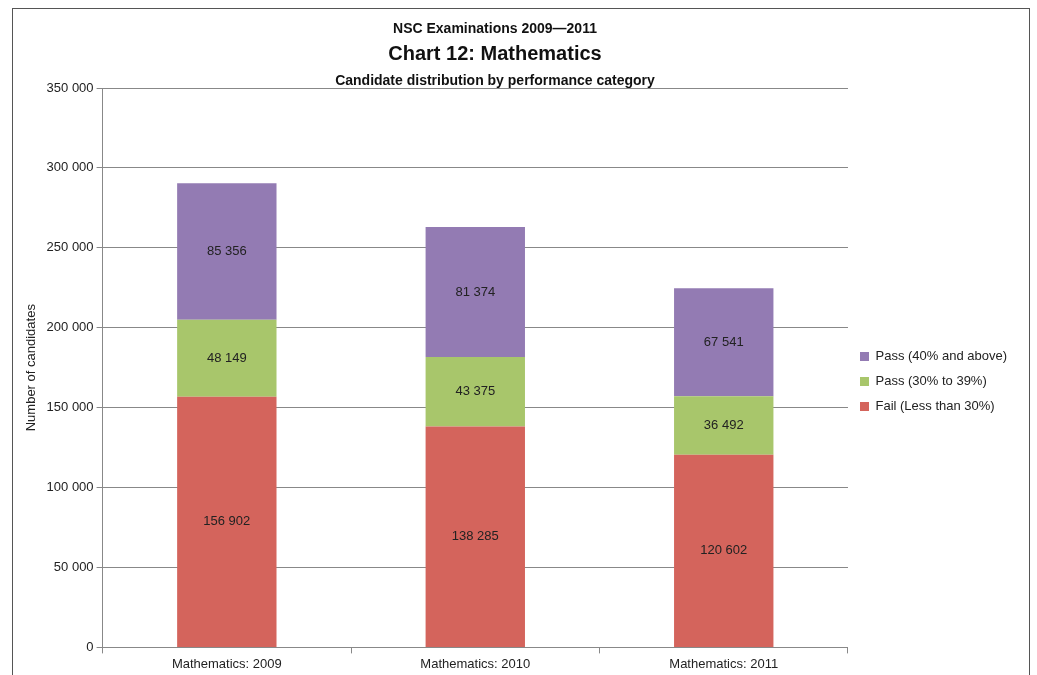 The width and height of the screenshot is (1037, 675). Describe the element at coordinates (935, 406) in the screenshot. I see `legend-label: Fail (Less than 30%)` at that location.